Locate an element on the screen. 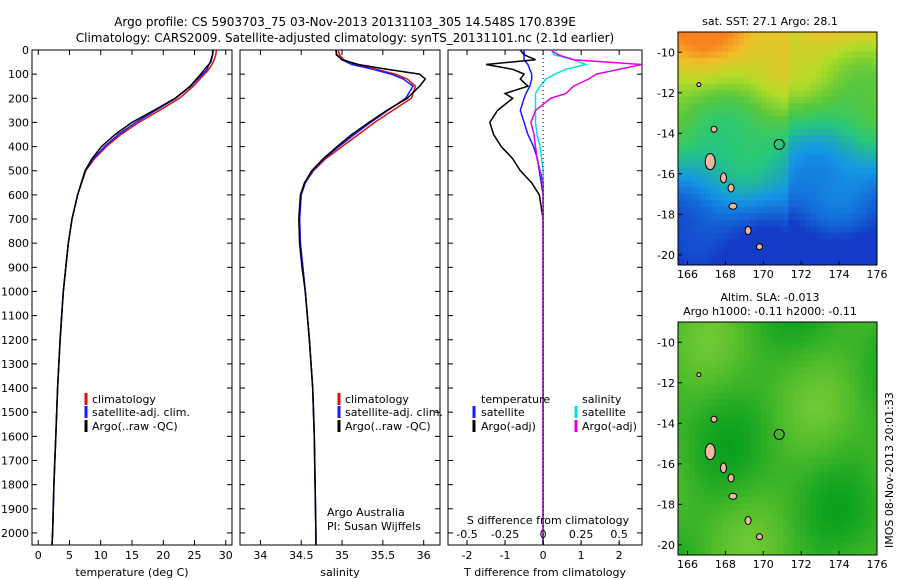 This screenshot has height=580, width=900. xtick-label: -2 is located at coordinates (467, 555).